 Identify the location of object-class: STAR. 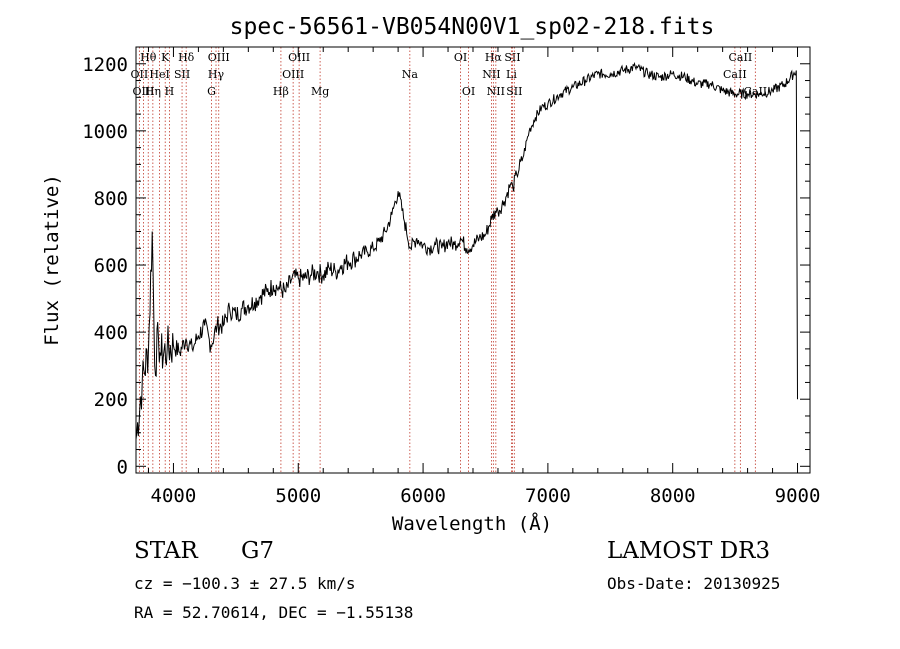
(166, 551).